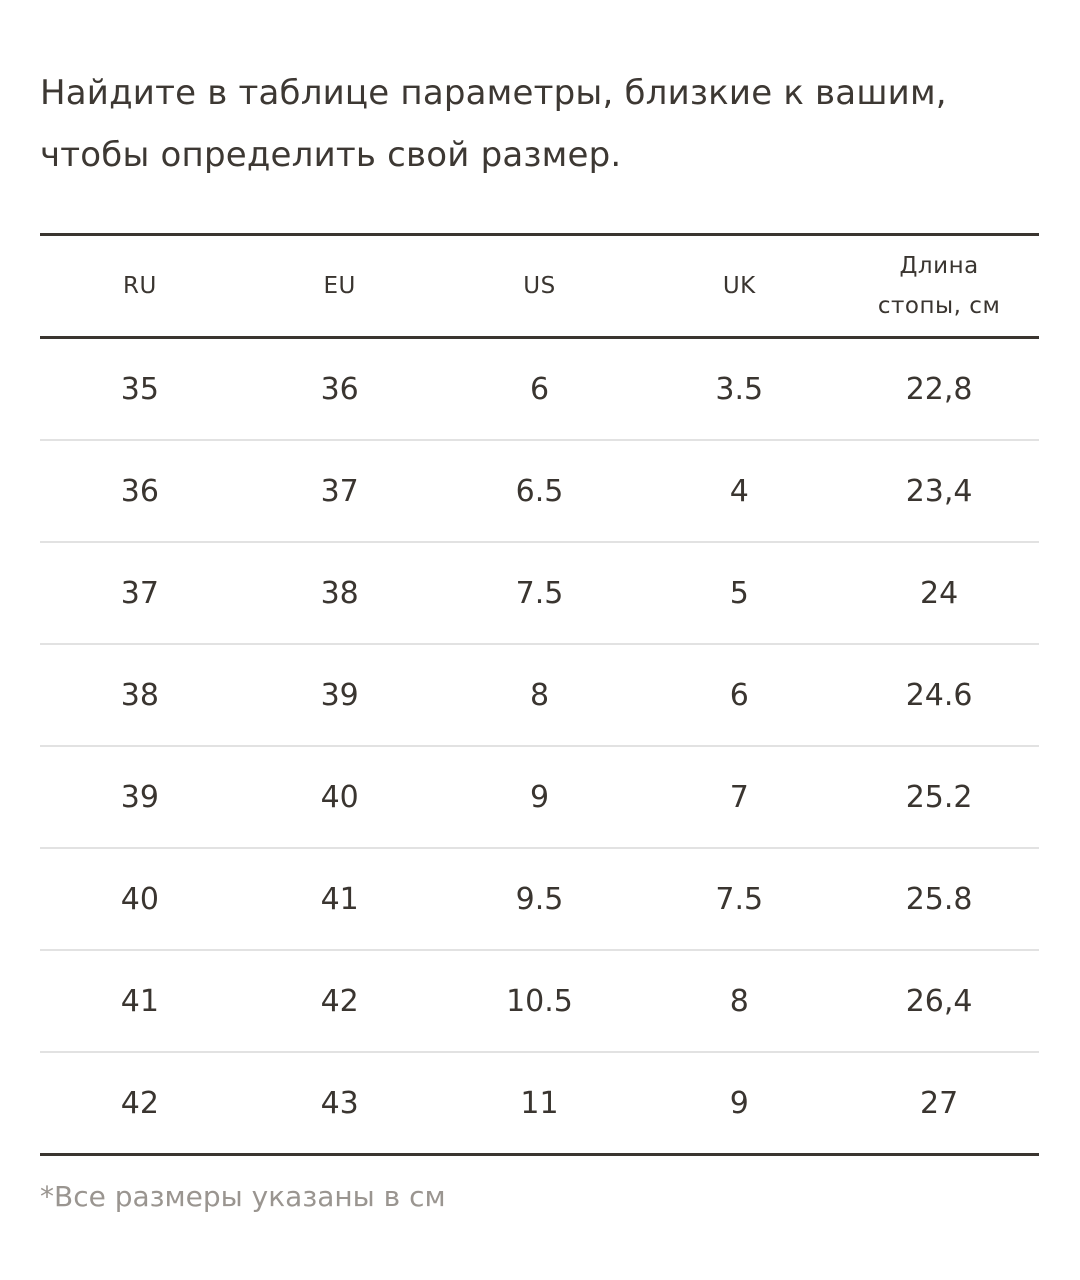 This screenshot has width=1080, height=1280. What do you see at coordinates (243, 1196) in the screenshot?
I see `footnote: *Все размеры указаны в см` at bounding box center [243, 1196].